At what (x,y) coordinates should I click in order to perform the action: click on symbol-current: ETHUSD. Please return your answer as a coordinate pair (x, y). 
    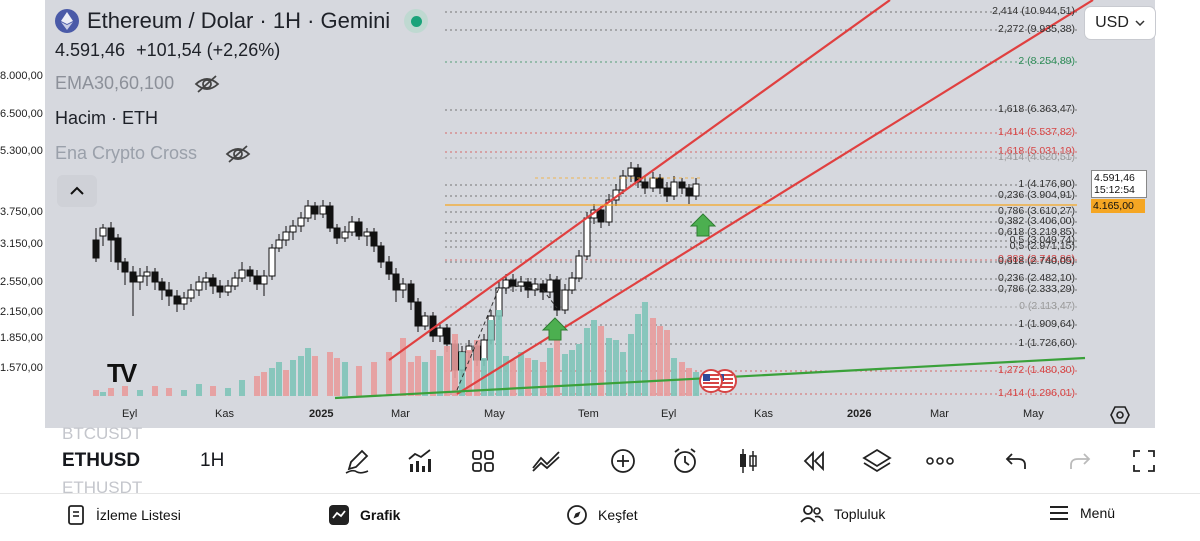
    Looking at the image, I should click on (101, 460).